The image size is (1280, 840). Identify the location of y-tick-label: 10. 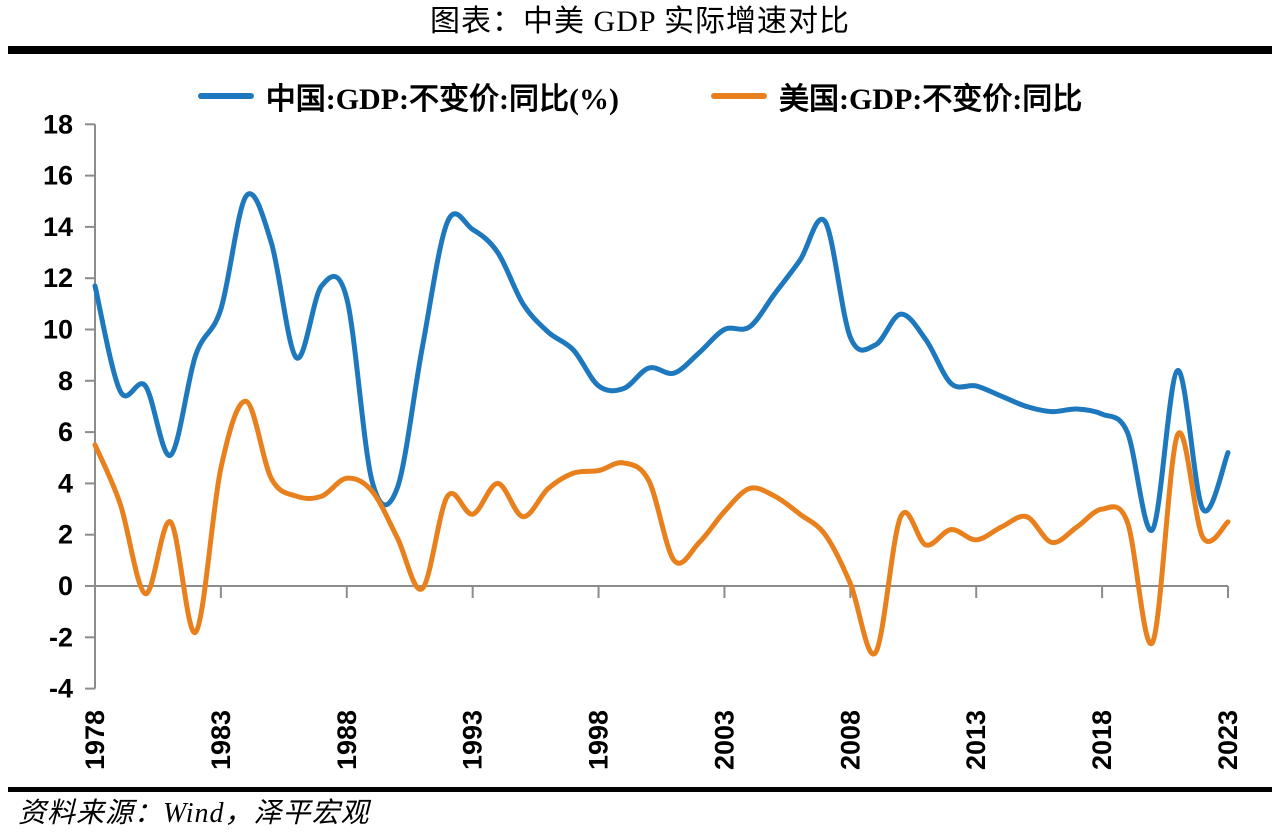
(58, 330).